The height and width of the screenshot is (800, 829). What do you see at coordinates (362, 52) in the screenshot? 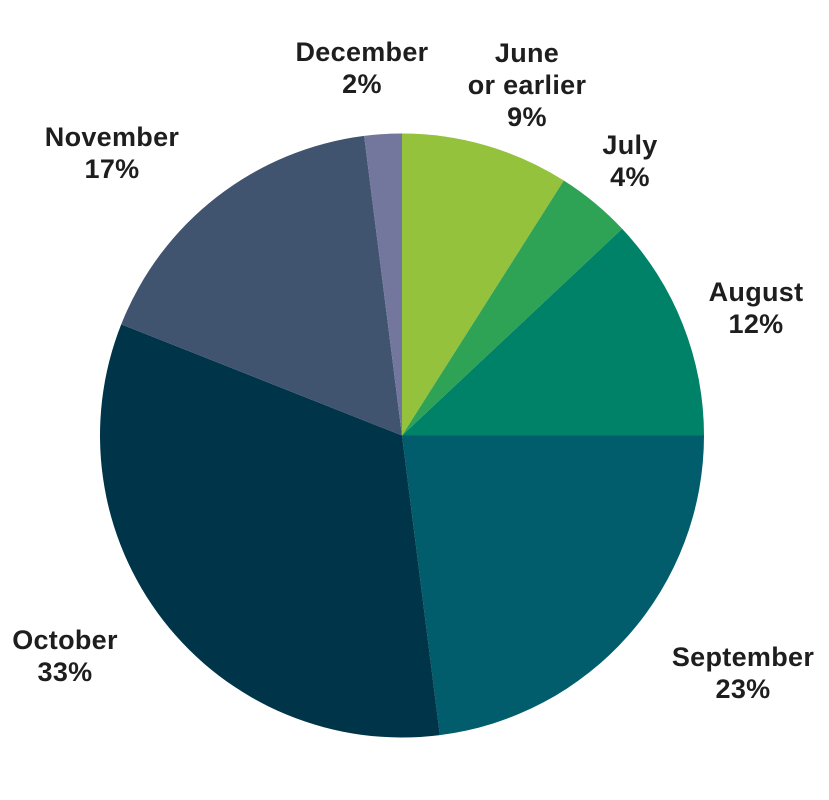
I see `label-text: December` at bounding box center [362, 52].